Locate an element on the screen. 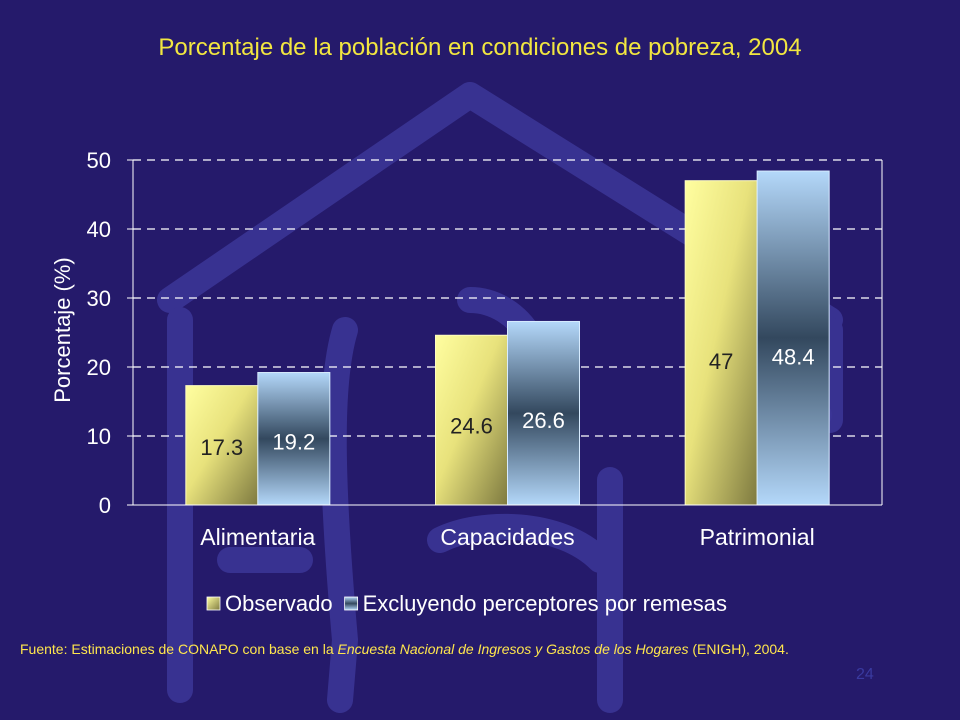 The height and width of the screenshot is (720, 960). data-label: 19.2 is located at coordinates (293, 441).